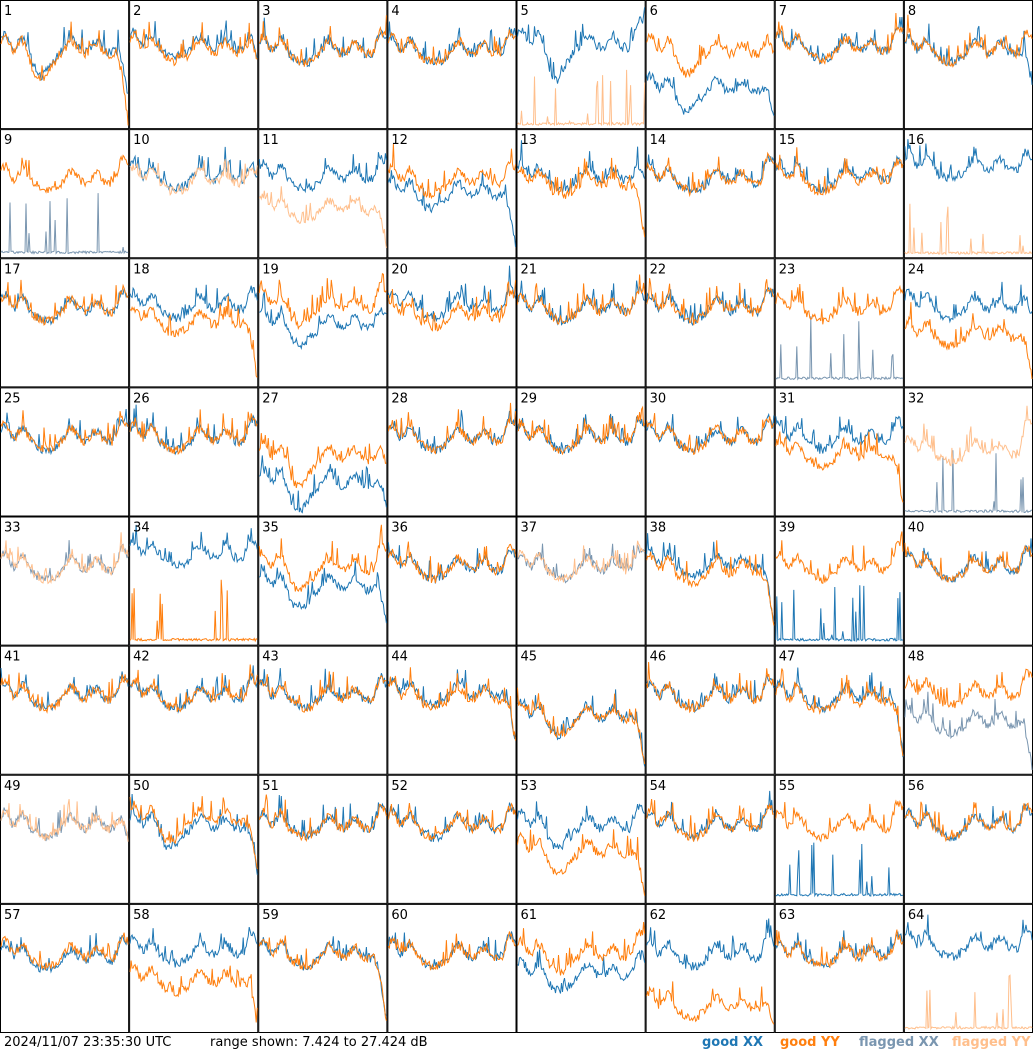 This screenshot has width=1033, height=1053. I want to click on panel-22: 22, so click(710, 323).